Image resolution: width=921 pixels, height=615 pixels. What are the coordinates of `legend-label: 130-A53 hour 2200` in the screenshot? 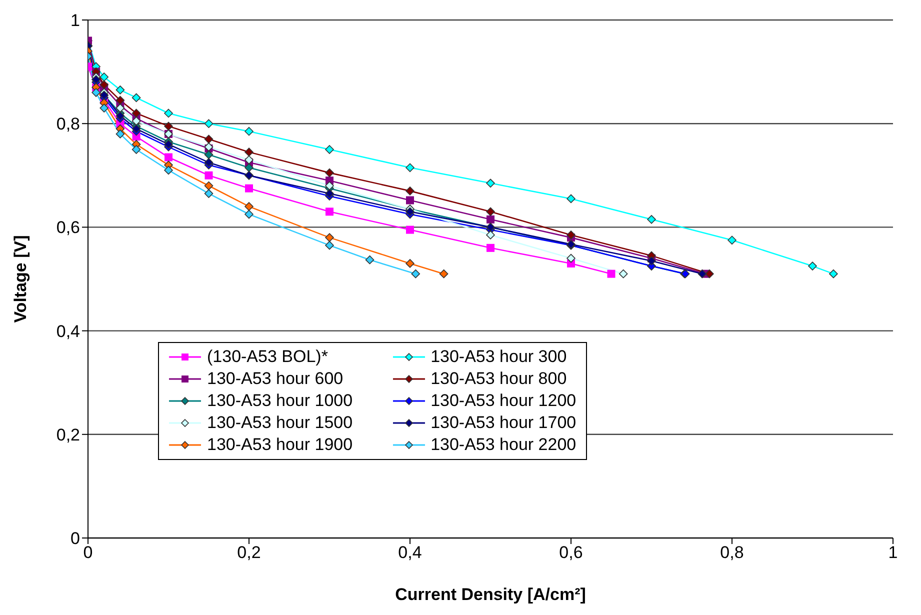 It's located at (503, 445).